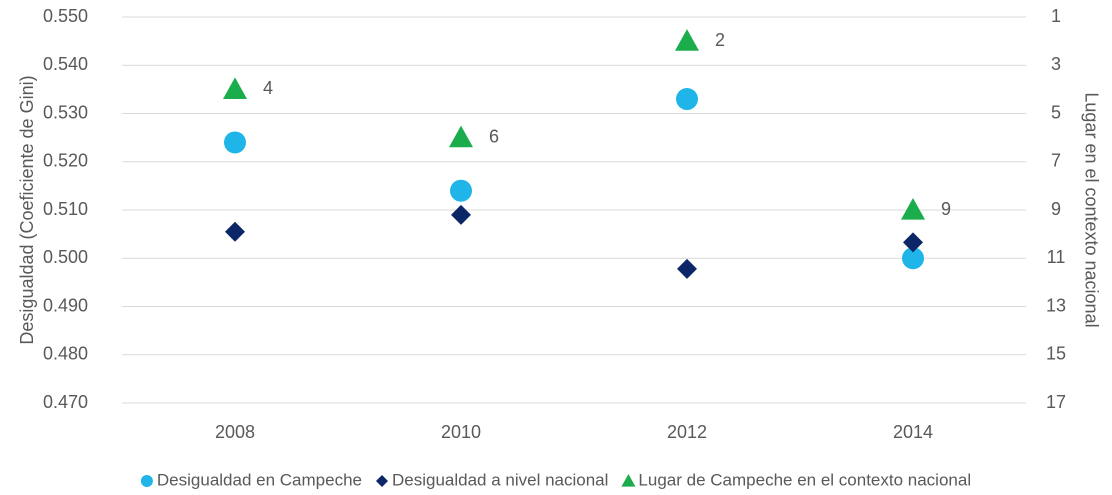 The image size is (1112, 495). I want to click on y-axis-title: Desigualdad (Coeficiente de Gini), so click(27, 209).